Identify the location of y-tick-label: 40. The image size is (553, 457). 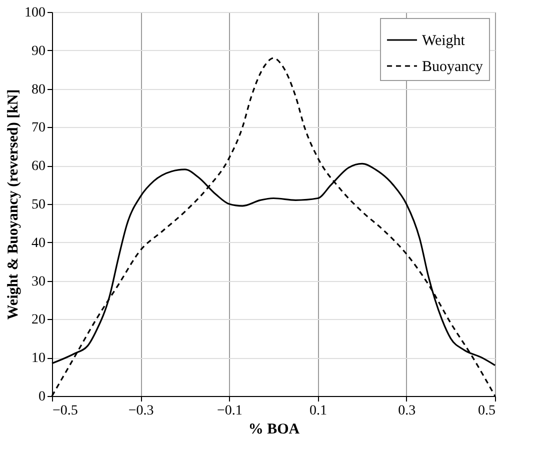
(39, 243).